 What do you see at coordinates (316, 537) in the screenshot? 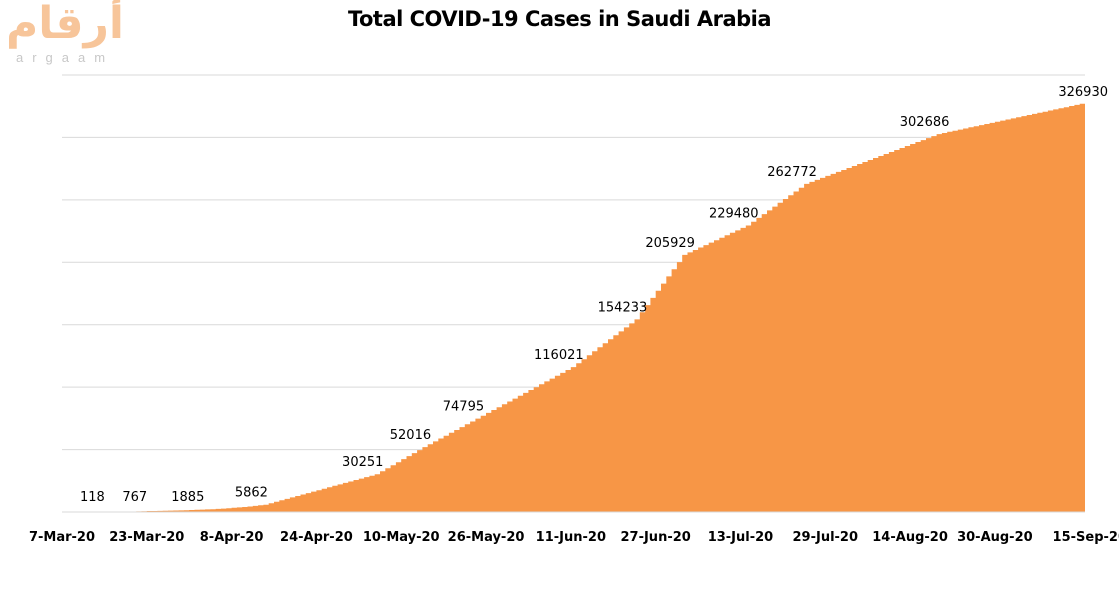
I see `x-tick-label: 24-Apr-20` at bounding box center [316, 537].